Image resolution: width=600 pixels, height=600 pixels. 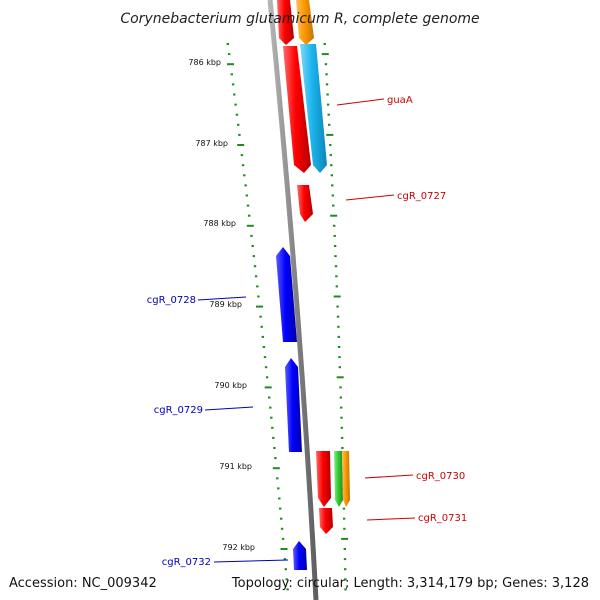 What do you see at coordinates (171, 300) in the screenshot?
I see `gene-label-cgR_0728: cgR_0728` at bounding box center [171, 300].